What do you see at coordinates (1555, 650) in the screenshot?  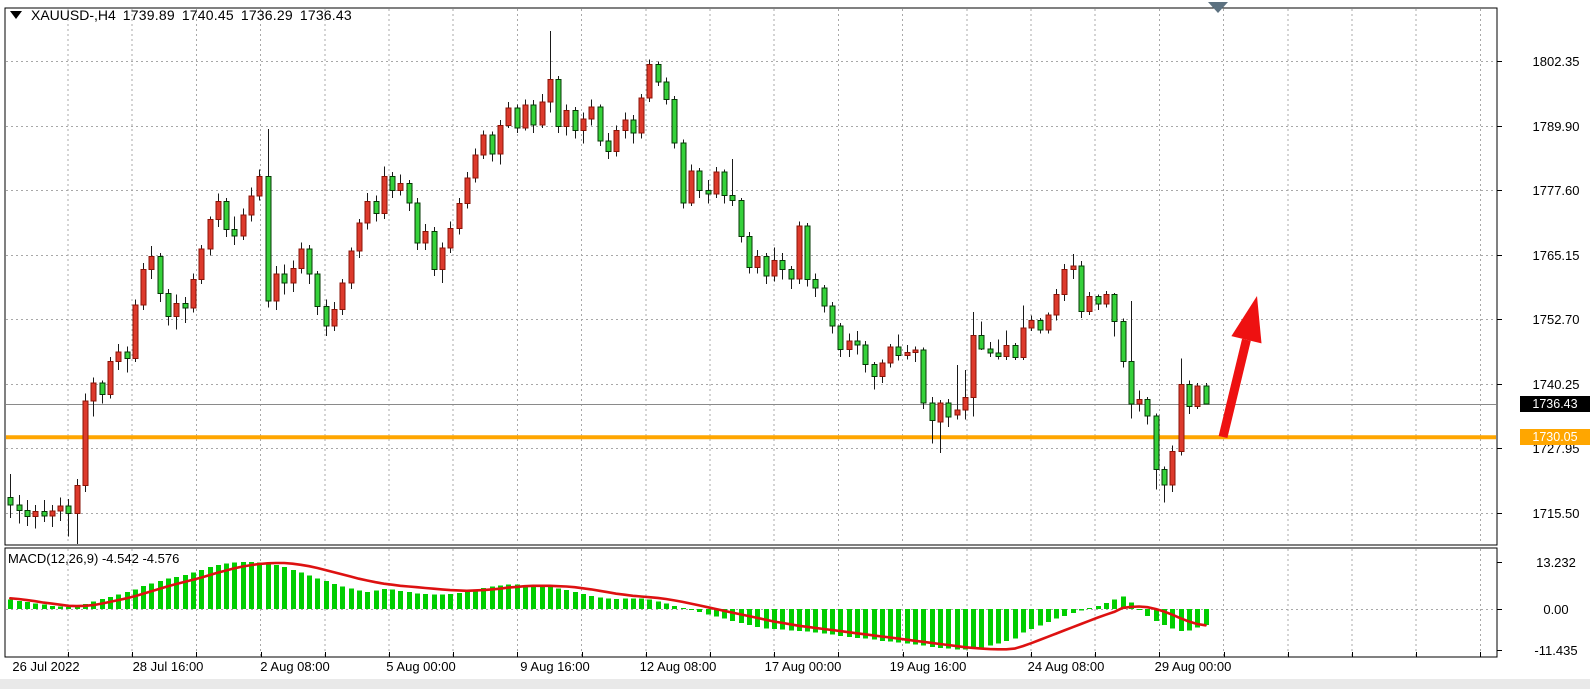 I see `macd-axis-label: -11.435` at bounding box center [1555, 650].